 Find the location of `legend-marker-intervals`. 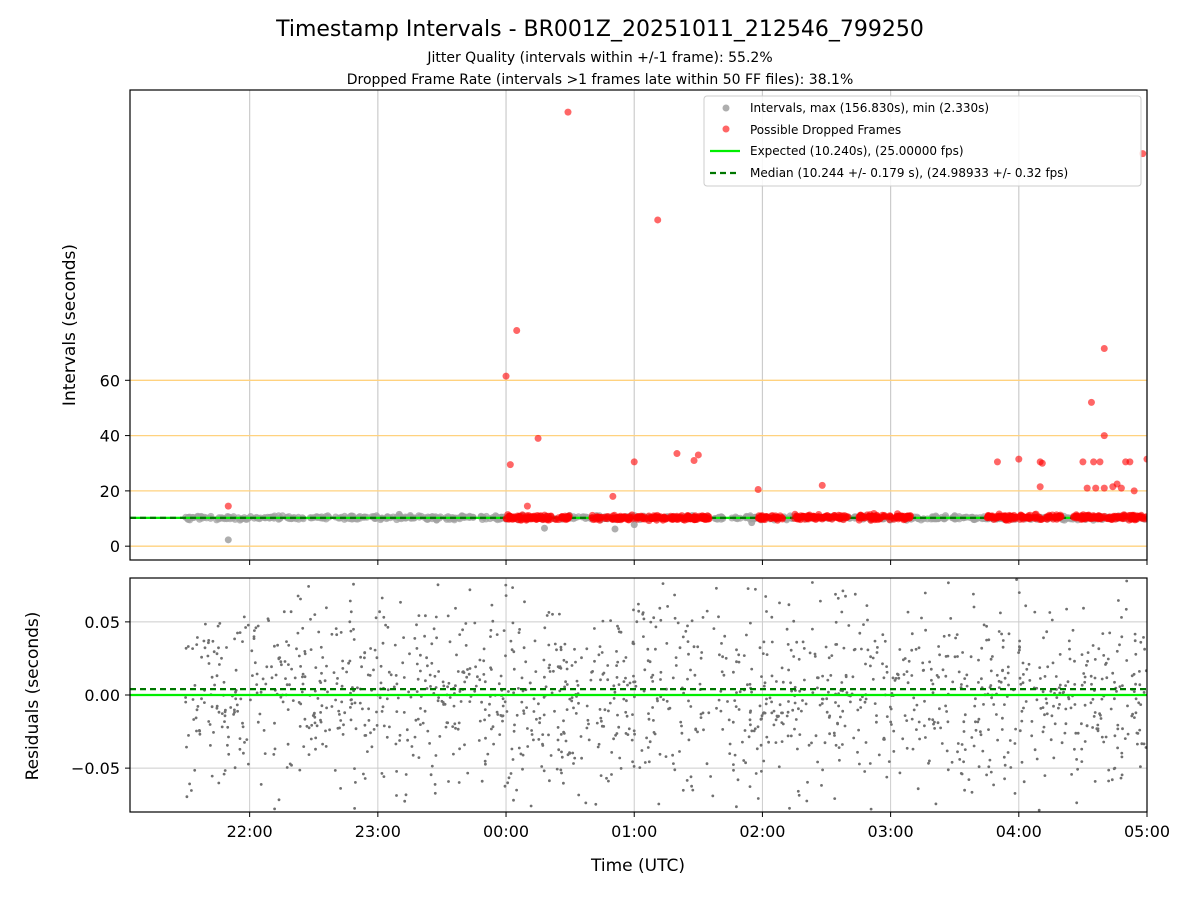

legend-marker-intervals is located at coordinates (726, 108).